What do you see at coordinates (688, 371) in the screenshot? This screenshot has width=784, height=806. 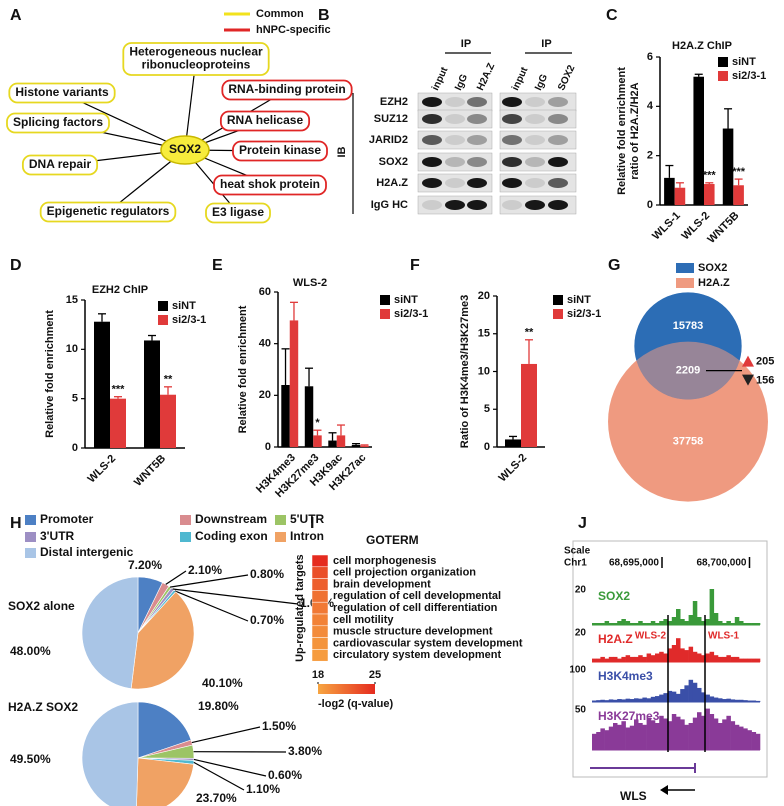 I see `venn-count: 2209` at bounding box center [688, 371].